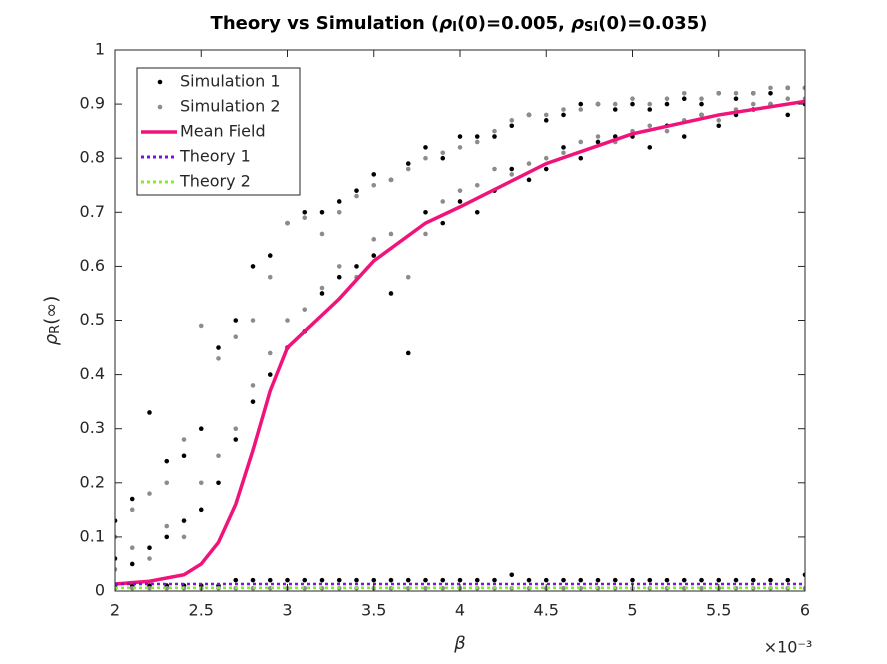  I want to click on y-tick-label: 0.1, so click(92, 535).